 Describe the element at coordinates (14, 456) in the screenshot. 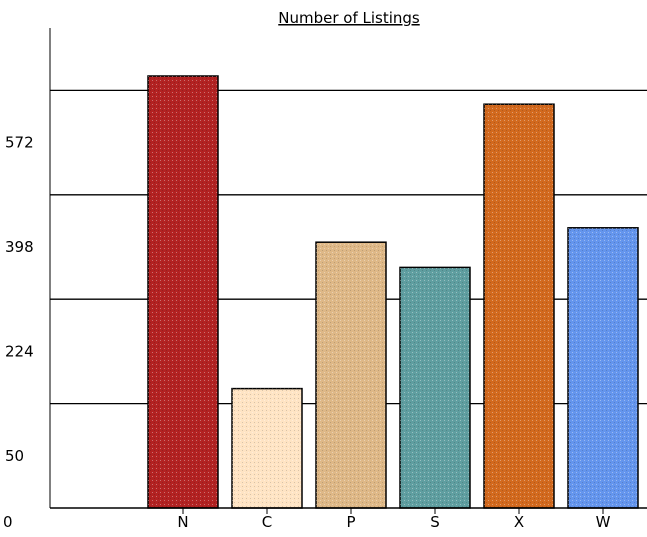

I see `y-tick-label: 50` at that location.